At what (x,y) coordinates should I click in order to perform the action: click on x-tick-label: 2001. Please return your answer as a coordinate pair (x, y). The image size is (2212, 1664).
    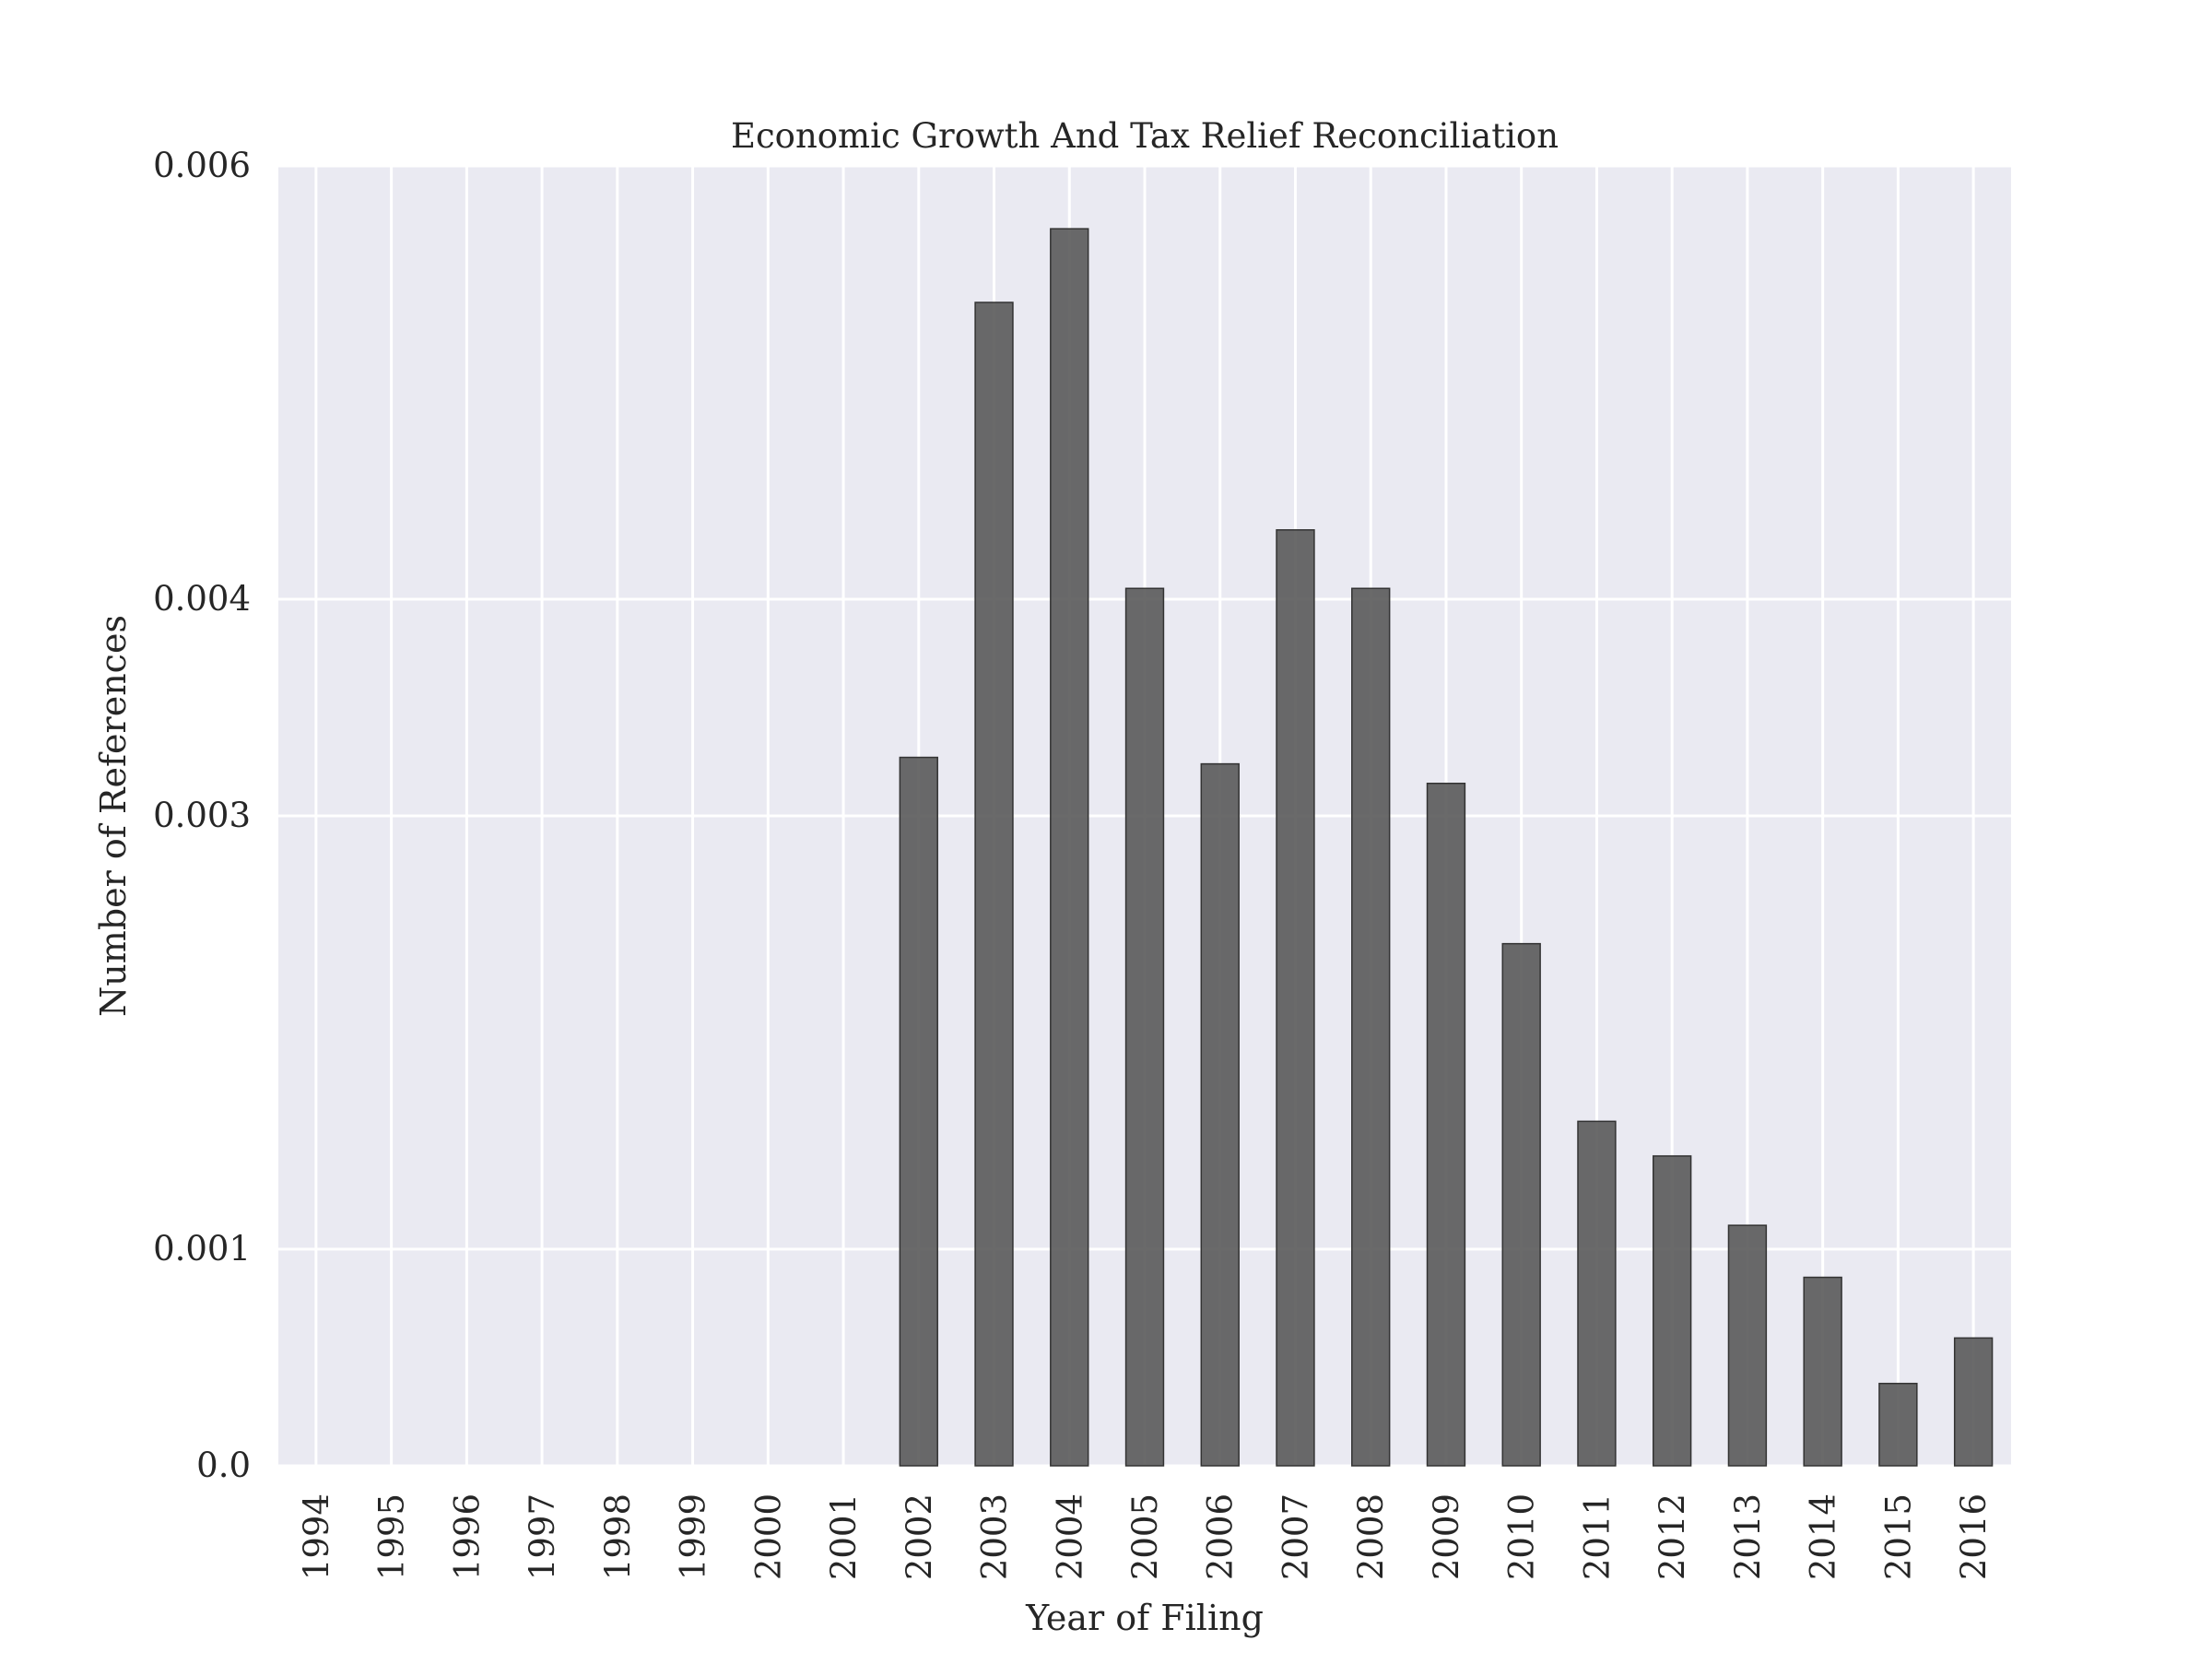
    Looking at the image, I should click on (844, 1536).